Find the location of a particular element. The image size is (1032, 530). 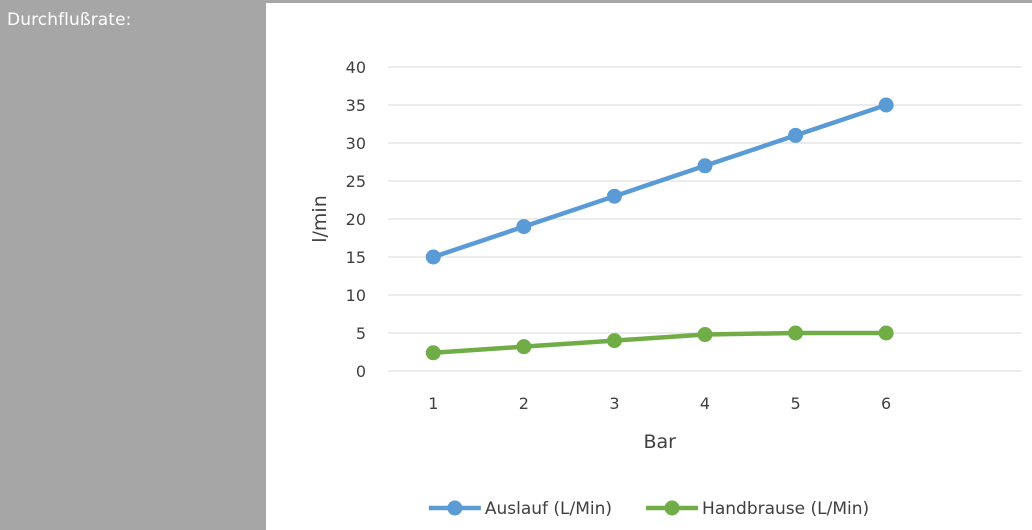

legend-item: Auslauf (L/Min) is located at coordinates (520, 509).